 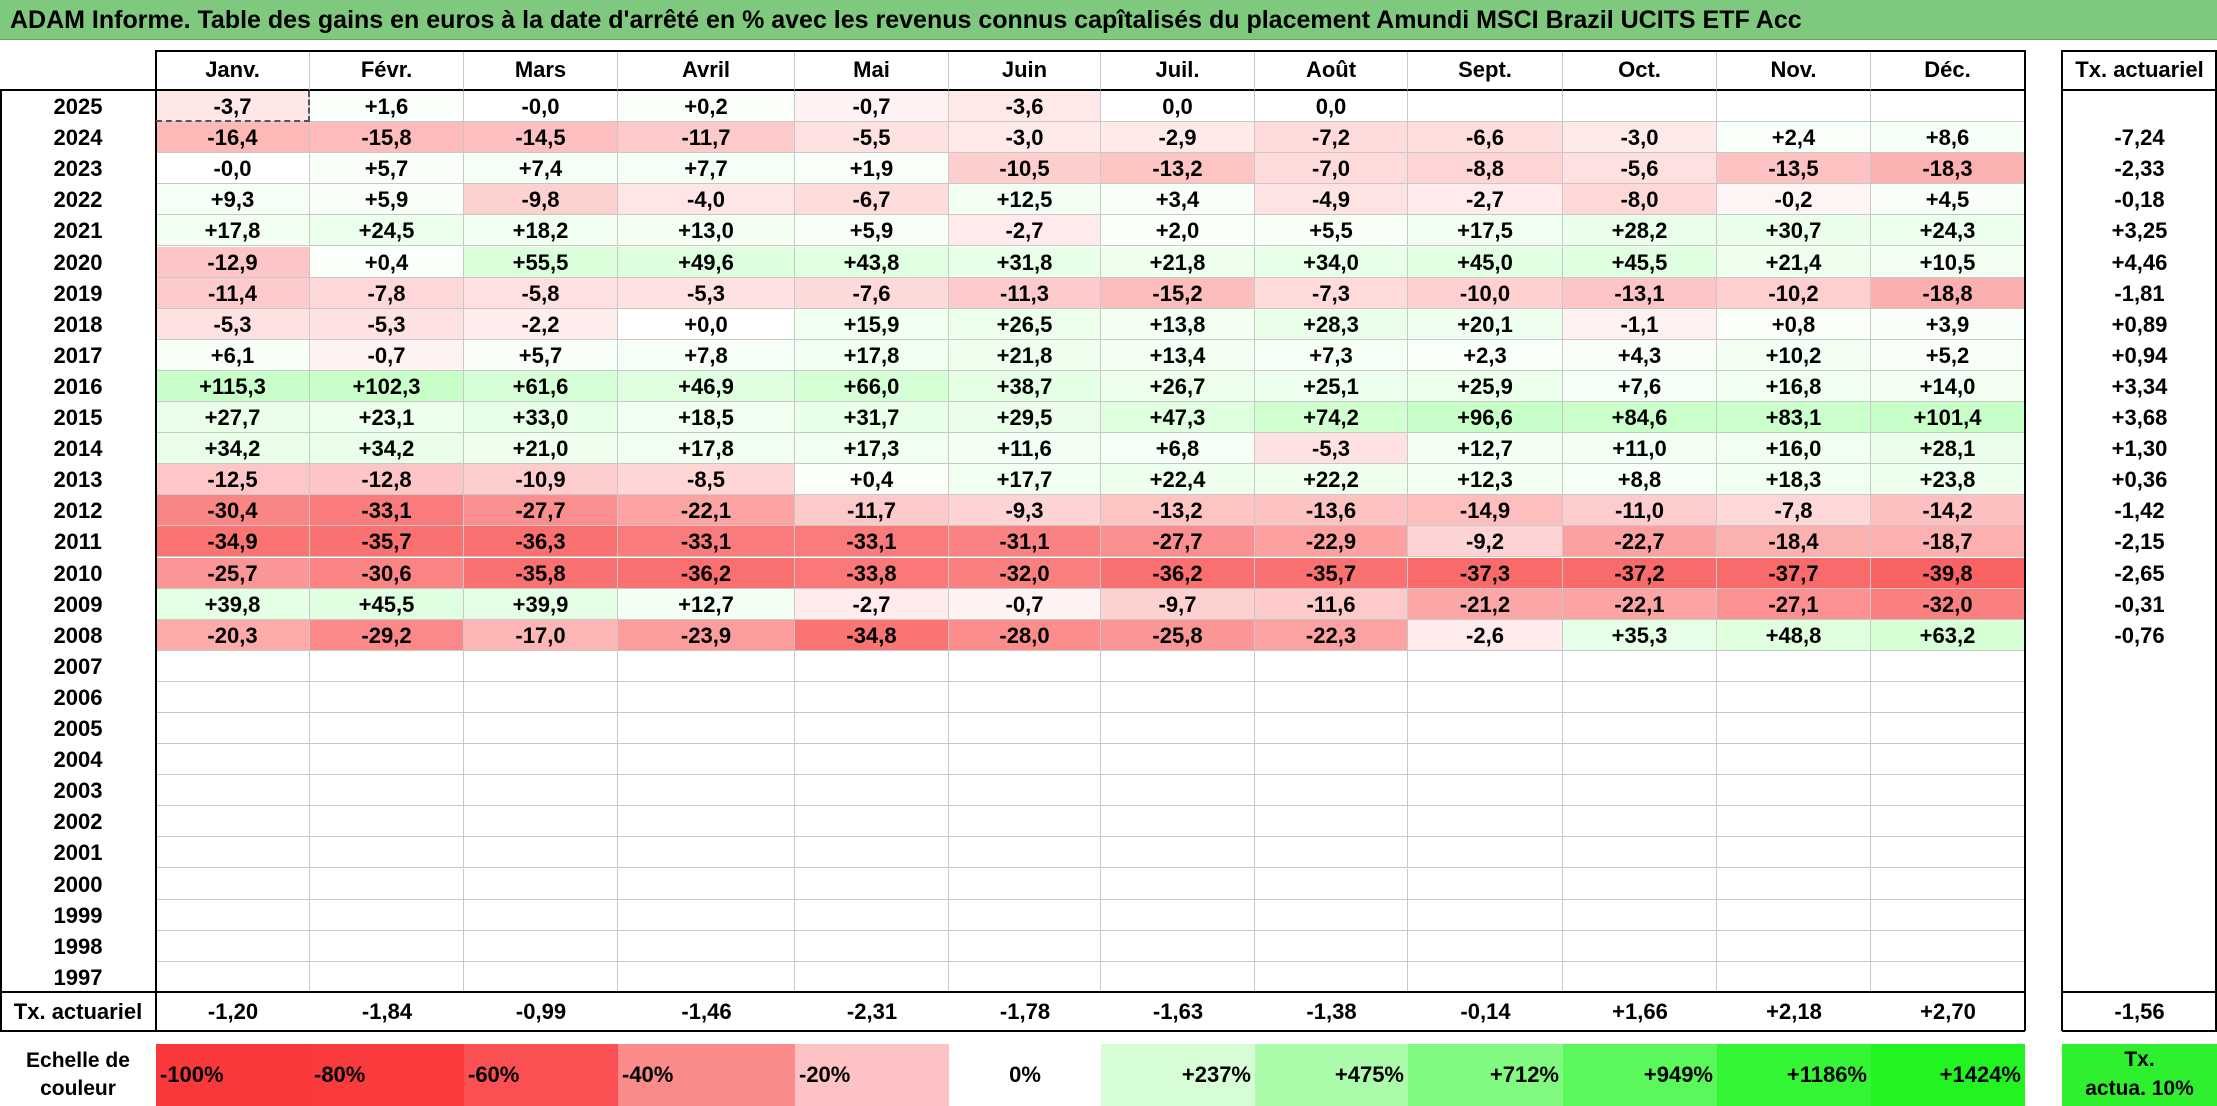 What do you see at coordinates (1948, 200) in the screenshot?
I see `table-cell: +4,5` at bounding box center [1948, 200].